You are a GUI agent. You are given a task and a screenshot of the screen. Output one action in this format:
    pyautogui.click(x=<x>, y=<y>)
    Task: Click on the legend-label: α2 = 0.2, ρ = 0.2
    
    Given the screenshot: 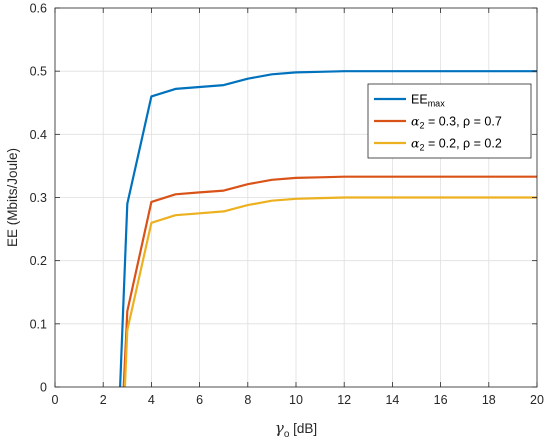 What is the action you would take?
    pyautogui.click(x=456, y=144)
    